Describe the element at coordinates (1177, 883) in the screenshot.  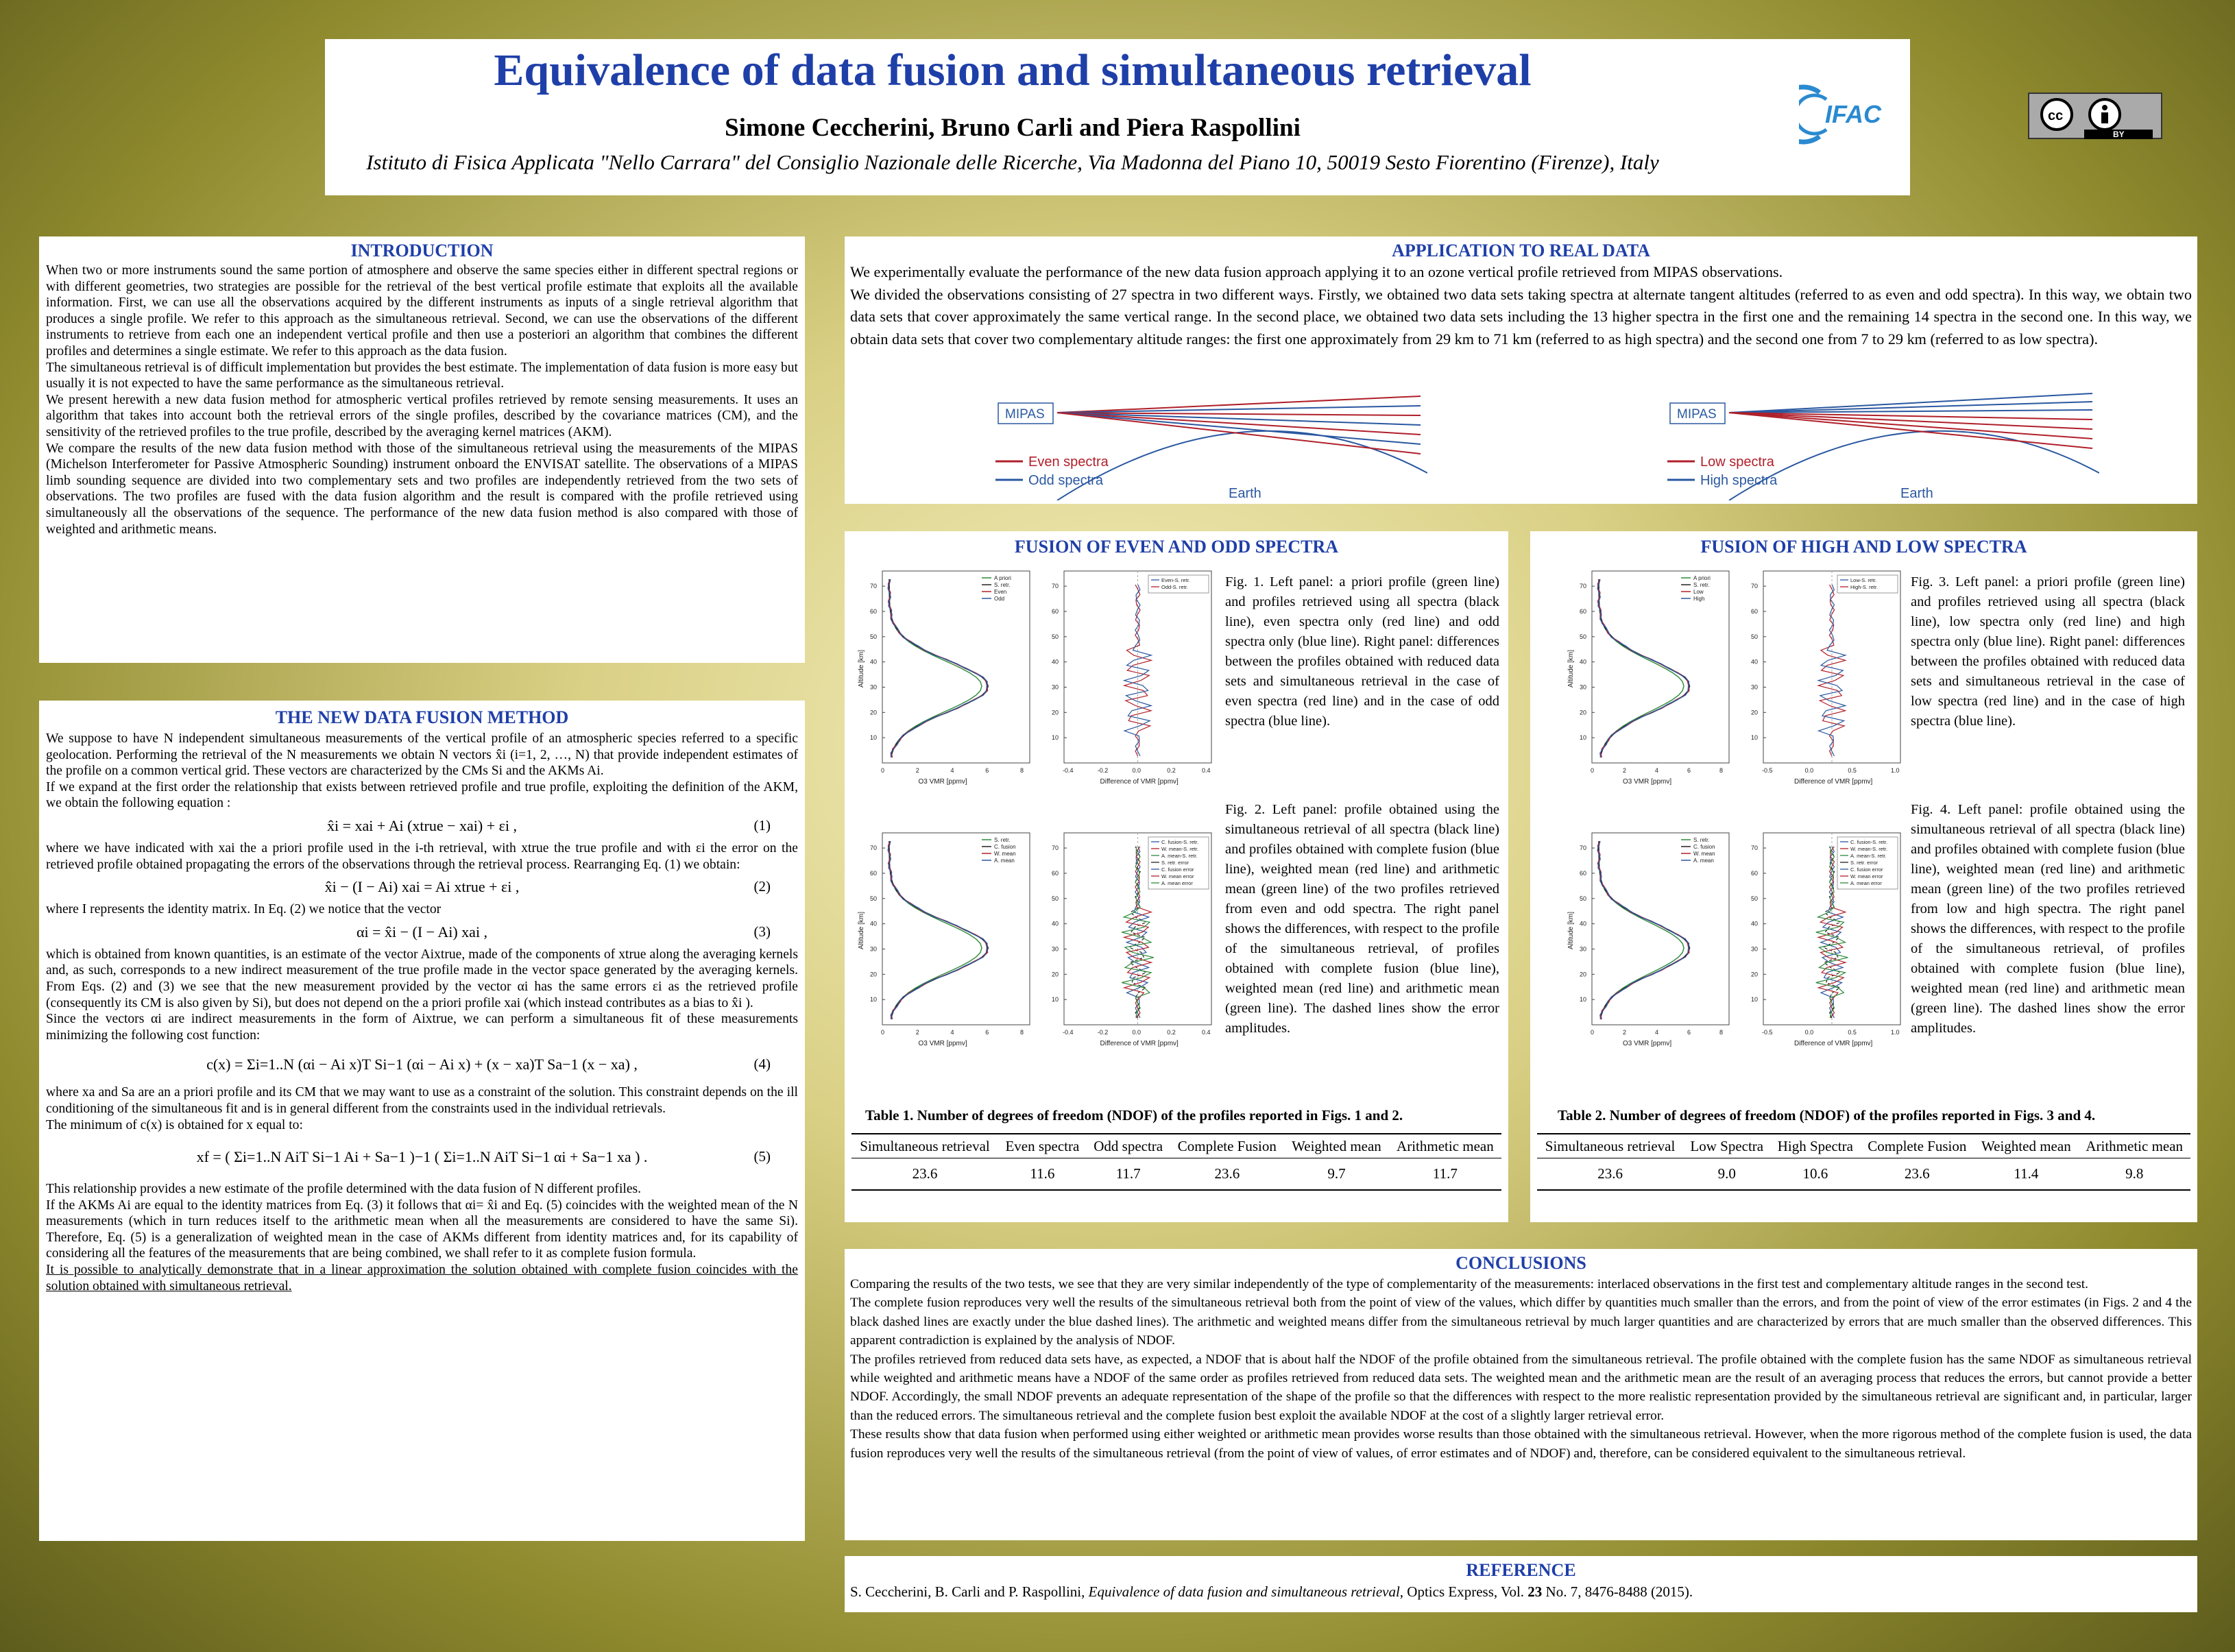
I see `axis-label: A. mean error` at that location.